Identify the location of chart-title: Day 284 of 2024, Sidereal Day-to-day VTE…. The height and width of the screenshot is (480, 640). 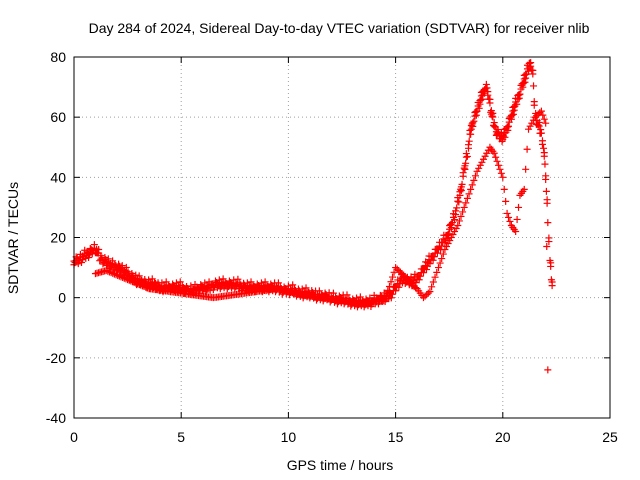
(339, 28).